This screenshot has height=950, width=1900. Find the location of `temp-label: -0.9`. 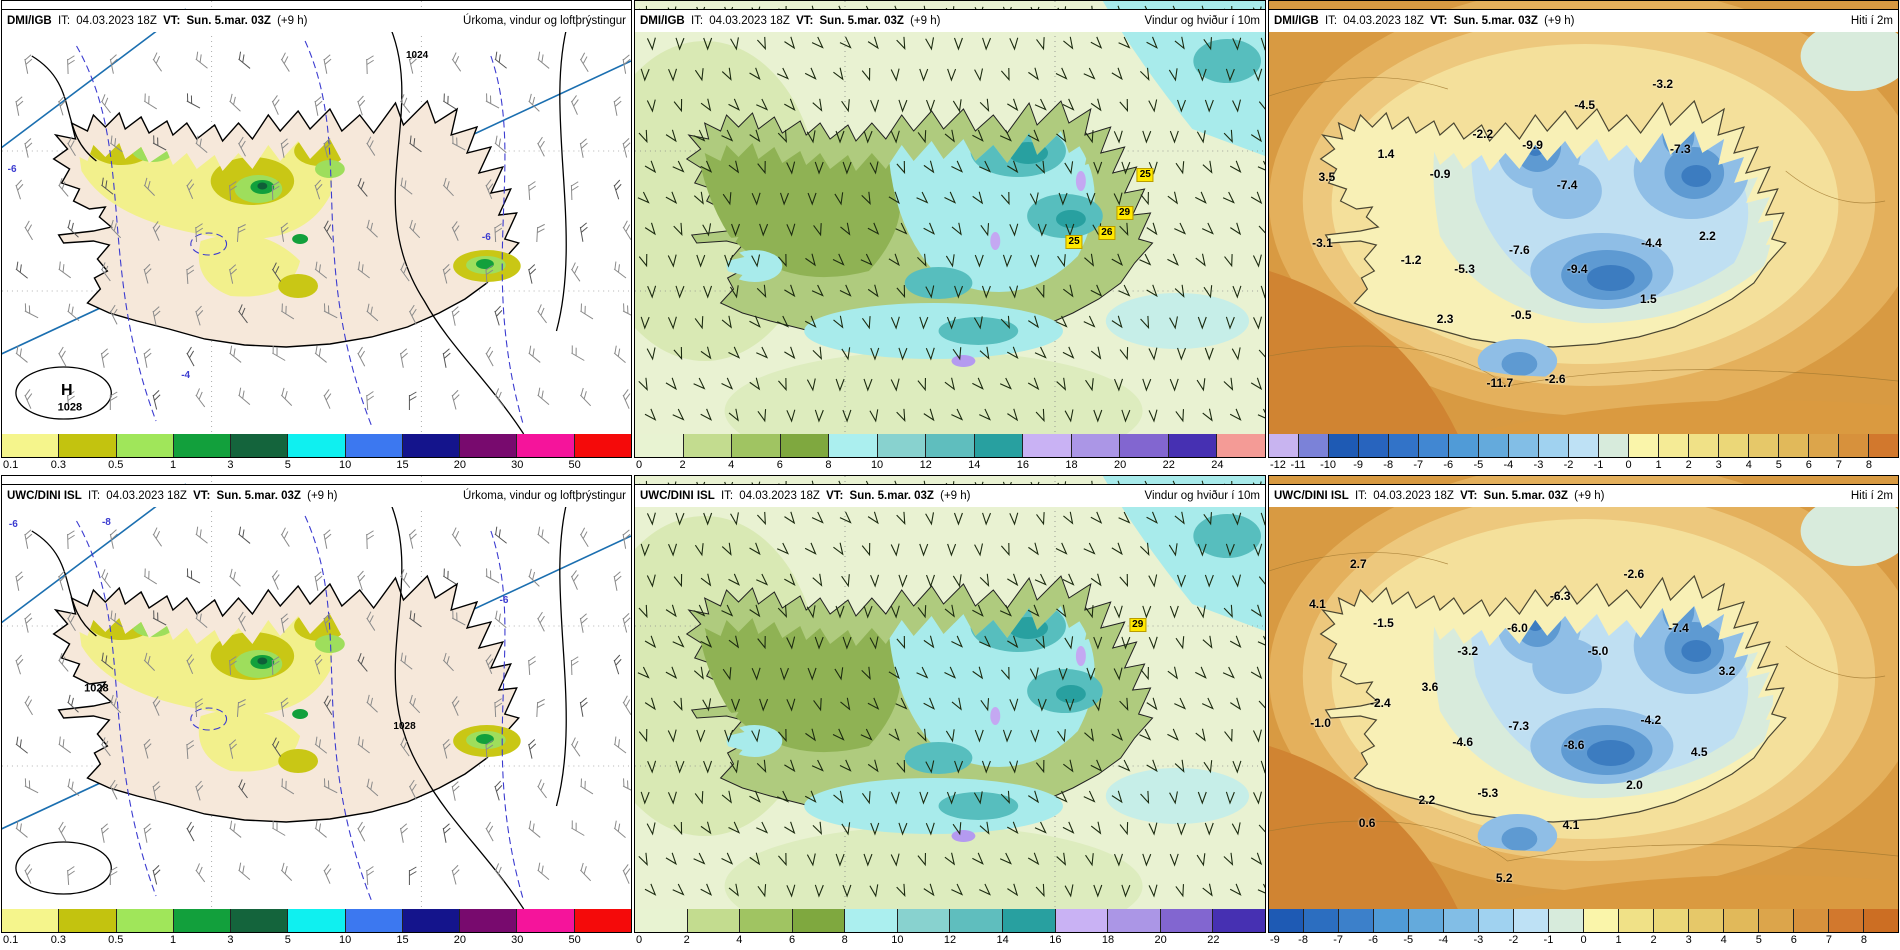

temp-label: -0.9 is located at coordinates (1440, 174).